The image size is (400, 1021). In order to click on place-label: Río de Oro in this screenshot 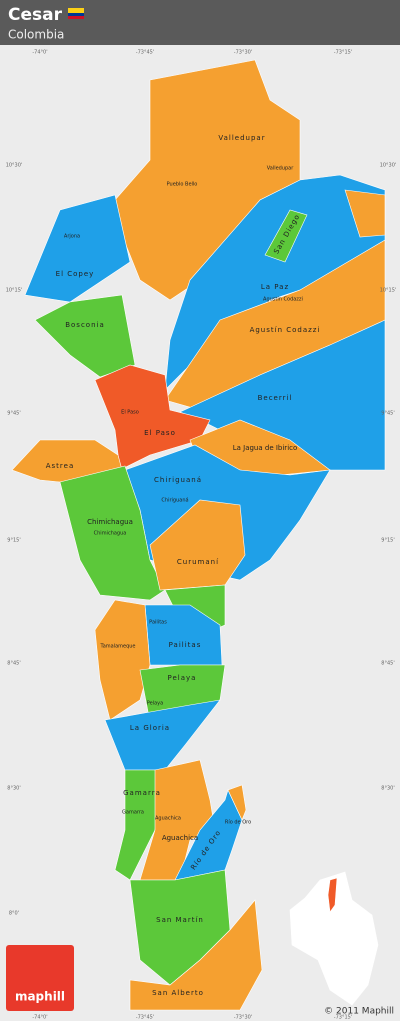, I will do `click(238, 822)`.